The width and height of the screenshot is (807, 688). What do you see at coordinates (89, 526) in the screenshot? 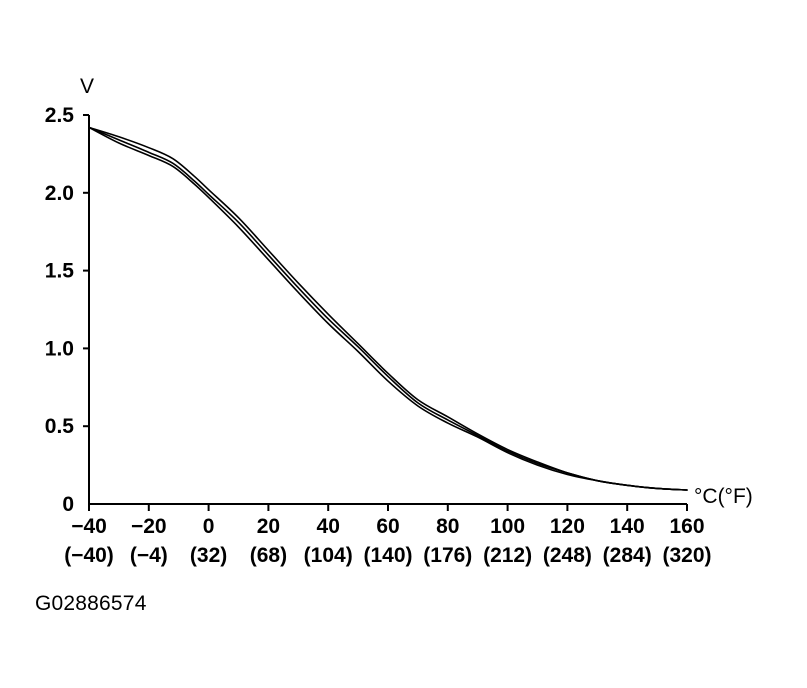
I see `x-tick-label: −40` at bounding box center [89, 526].